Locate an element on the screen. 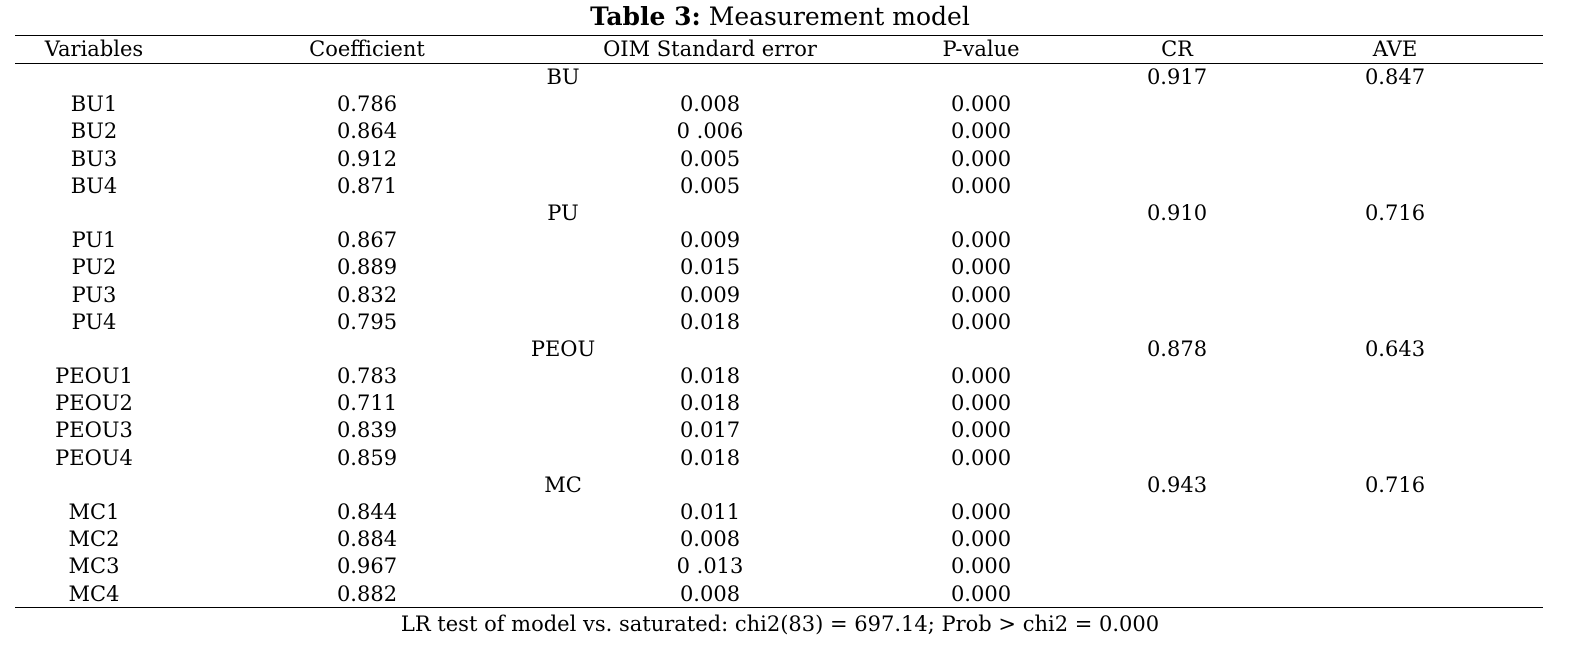 The height and width of the screenshot is (650, 1580). group-row: PU 0.910 0.716 is located at coordinates (779, 213).